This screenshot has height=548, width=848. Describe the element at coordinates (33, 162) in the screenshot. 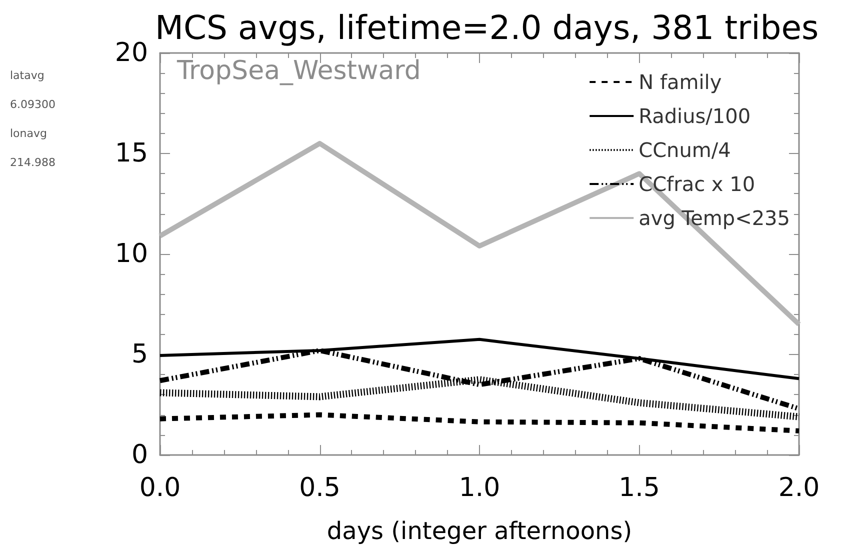

I see `text: 214.988` at that location.